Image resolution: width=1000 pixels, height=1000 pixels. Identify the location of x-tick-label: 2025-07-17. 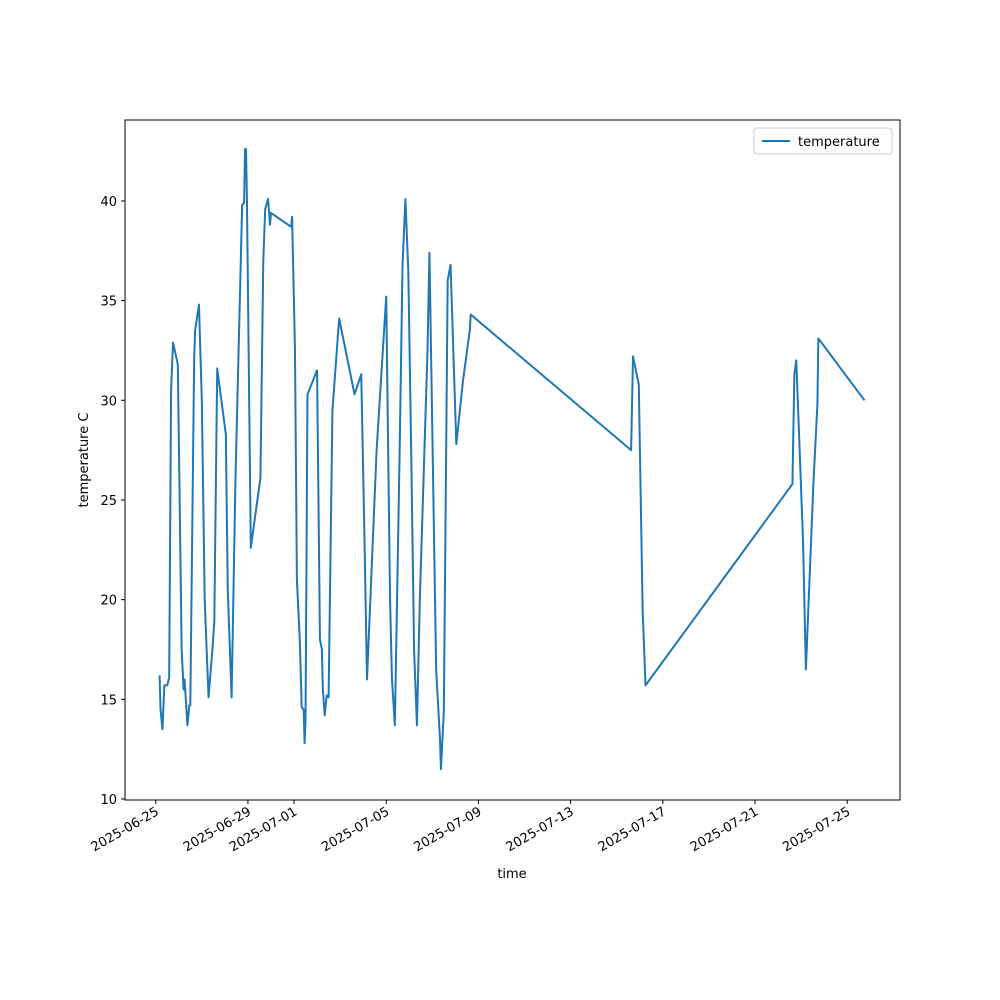
(632, 829).